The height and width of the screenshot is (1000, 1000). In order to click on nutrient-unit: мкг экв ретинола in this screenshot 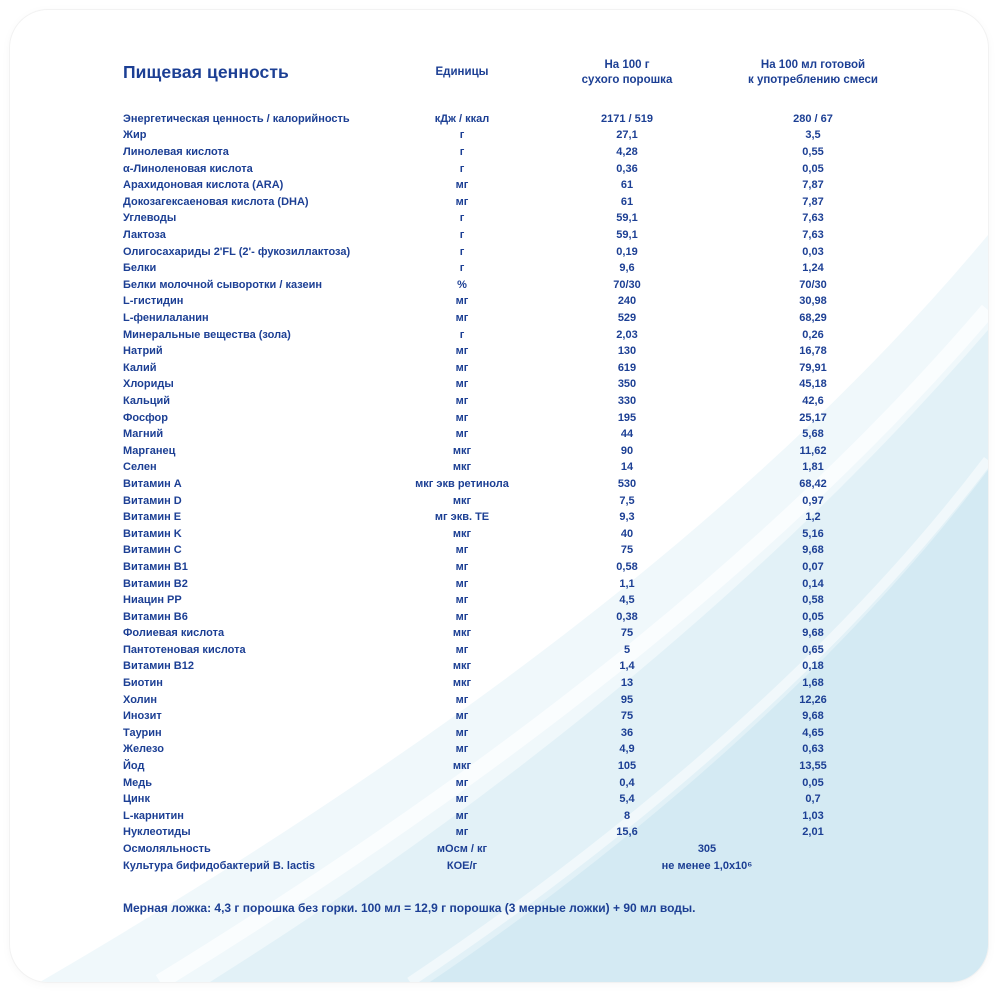, I will do `click(462, 483)`.